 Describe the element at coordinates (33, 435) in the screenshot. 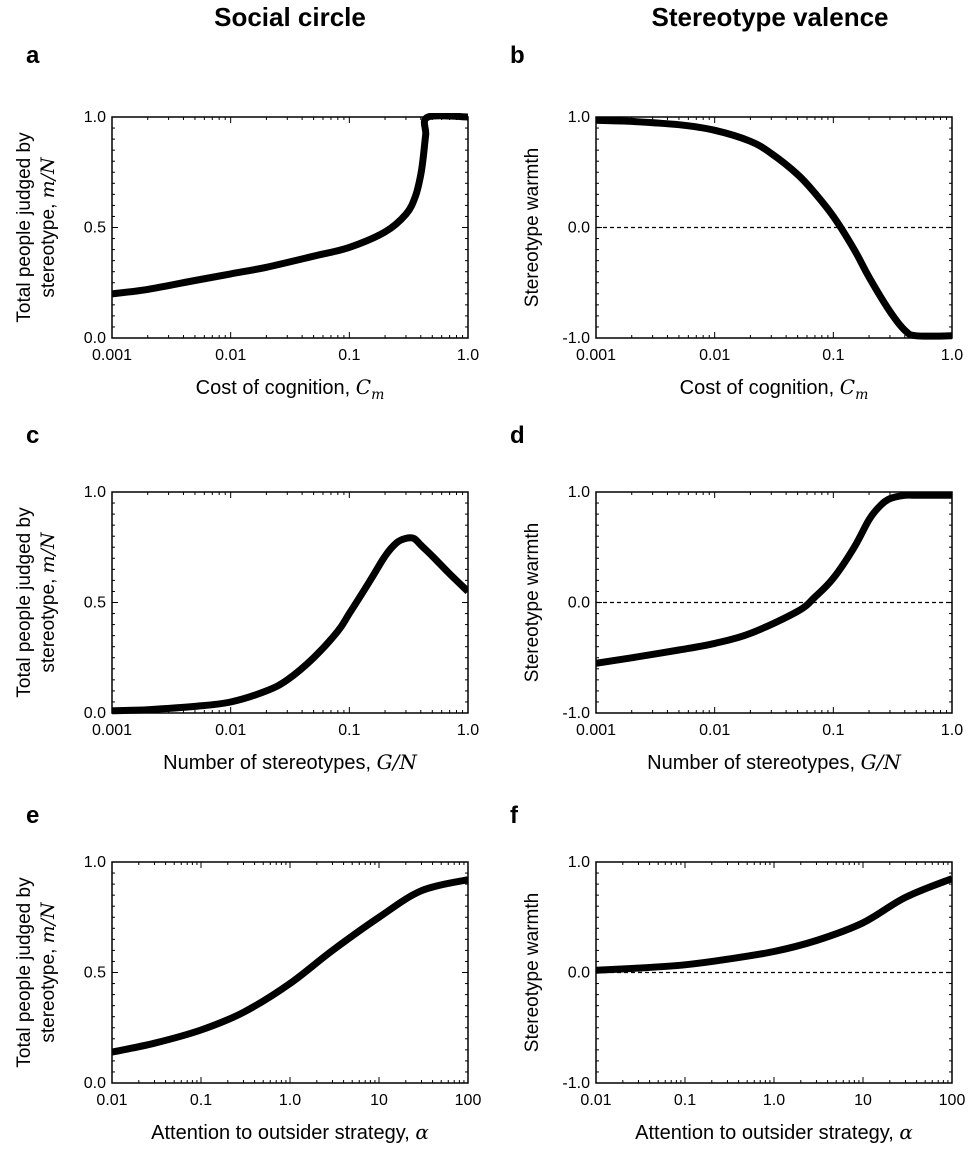

I see `panel-label-c: c` at that location.